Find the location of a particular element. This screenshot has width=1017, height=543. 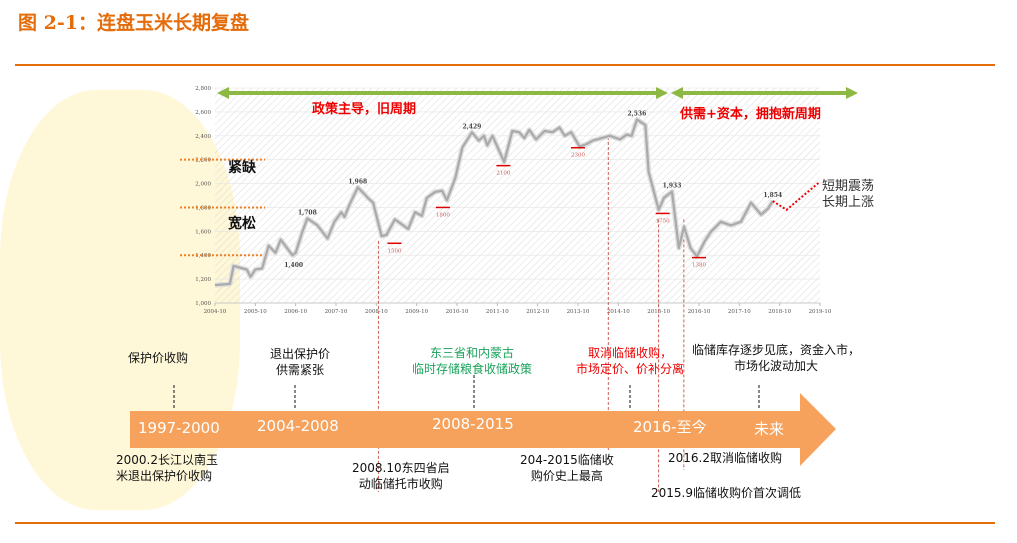

x-tick-label: 2016-10 is located at coordinates (699, 312).